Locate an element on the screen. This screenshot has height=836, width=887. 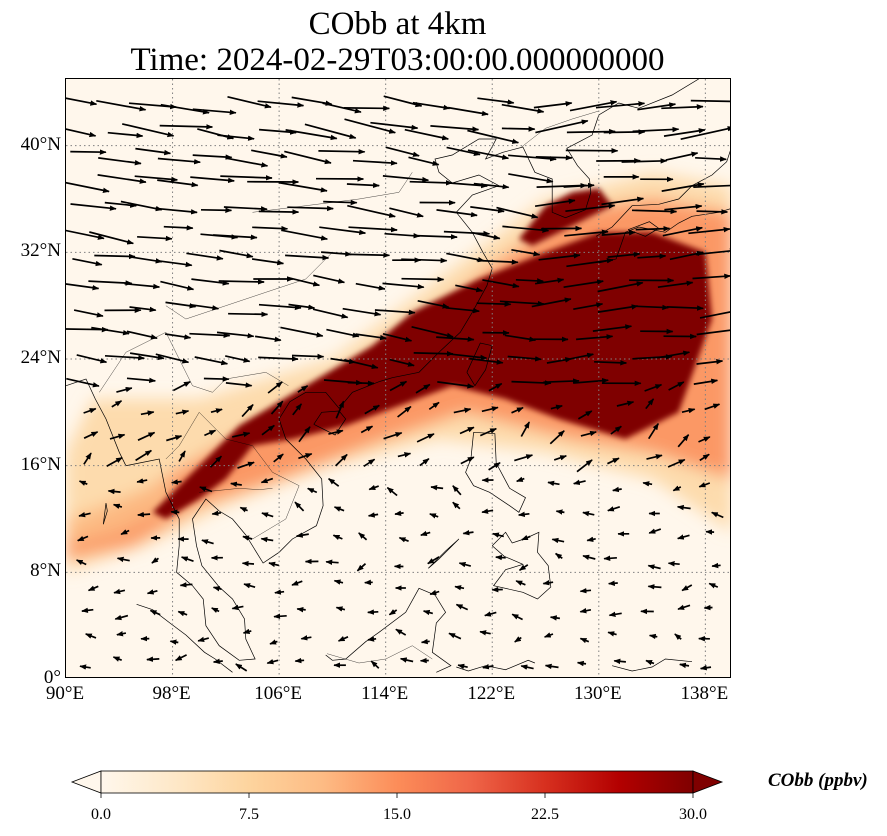
lat-tick-label: 32°N is located at coordinates (40, 251).